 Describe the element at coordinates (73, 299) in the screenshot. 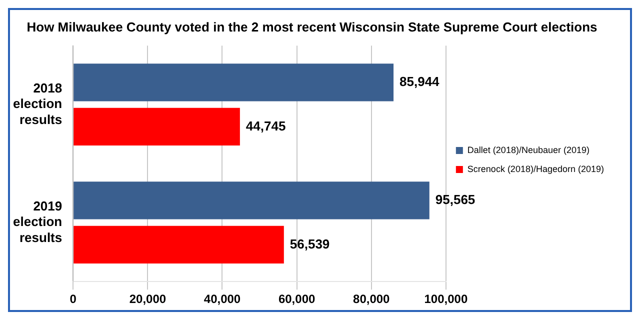

I see `x-tick-label: 0` at that location.